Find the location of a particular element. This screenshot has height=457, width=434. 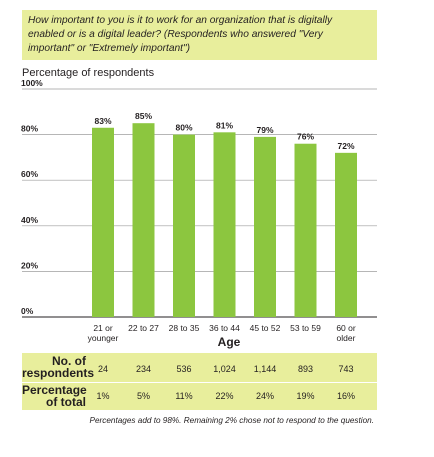

percent-cell: 5% is located at coordinates (143, 396).